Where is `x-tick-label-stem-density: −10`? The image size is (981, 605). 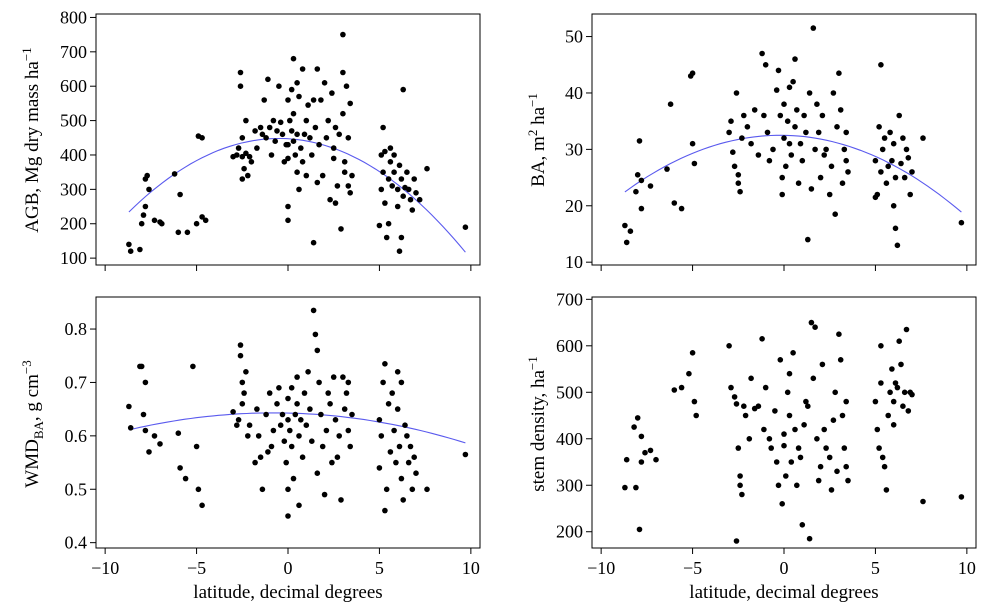 x-tick-label-stem-density: −10 is located at coordinates (601, 568).